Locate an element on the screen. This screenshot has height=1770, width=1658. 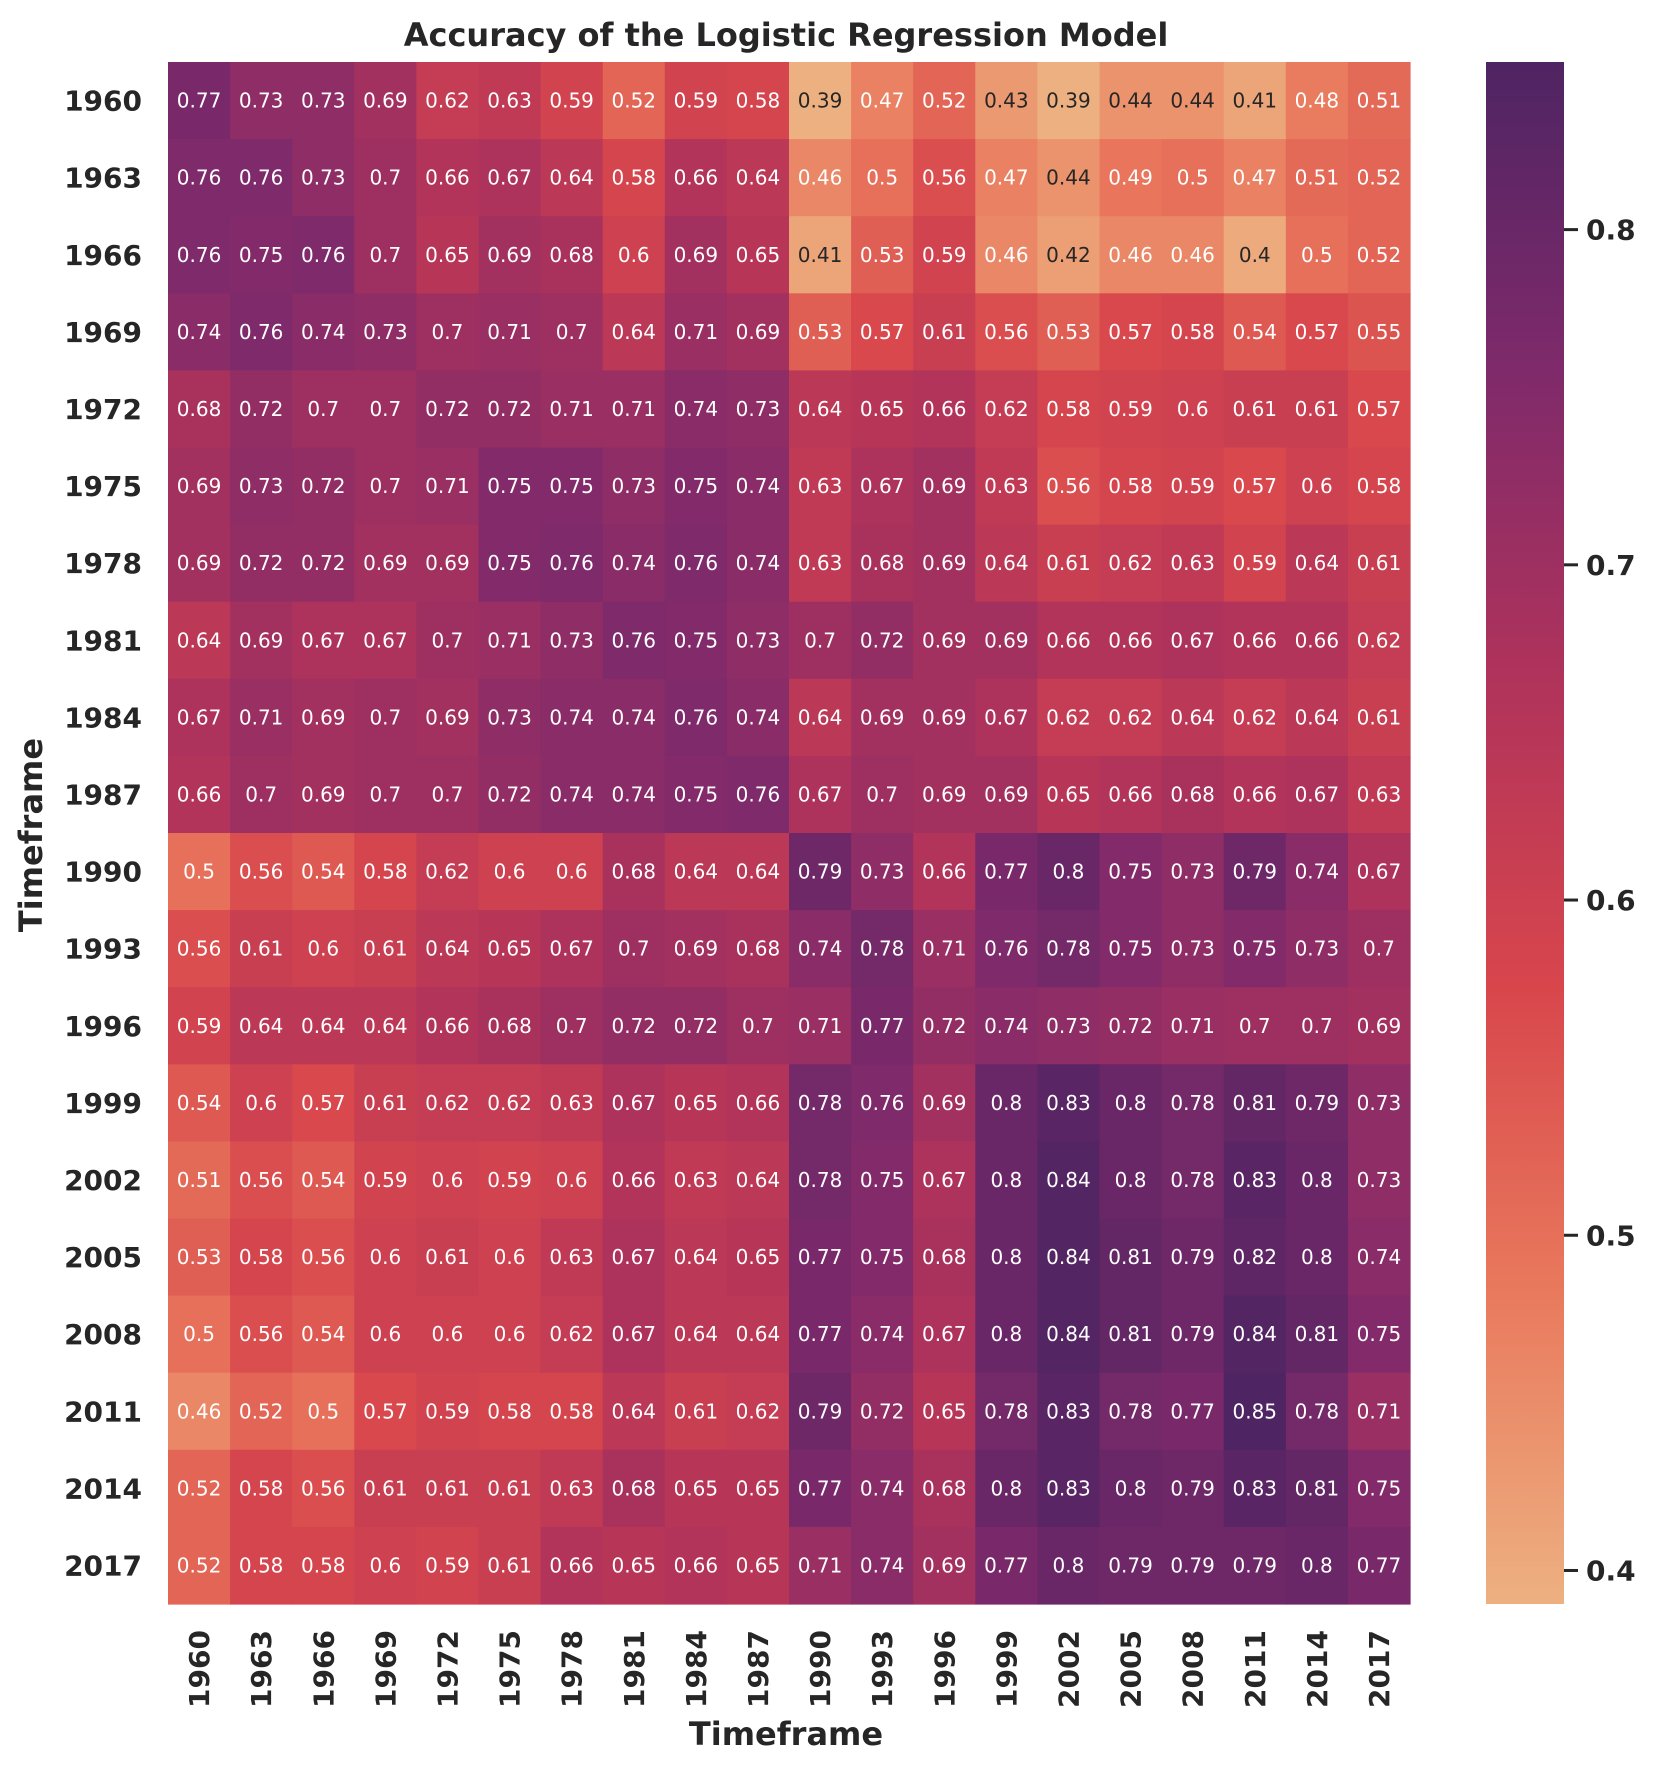
cell-value-label: 0.61 is located at coordinates (1254, 409).